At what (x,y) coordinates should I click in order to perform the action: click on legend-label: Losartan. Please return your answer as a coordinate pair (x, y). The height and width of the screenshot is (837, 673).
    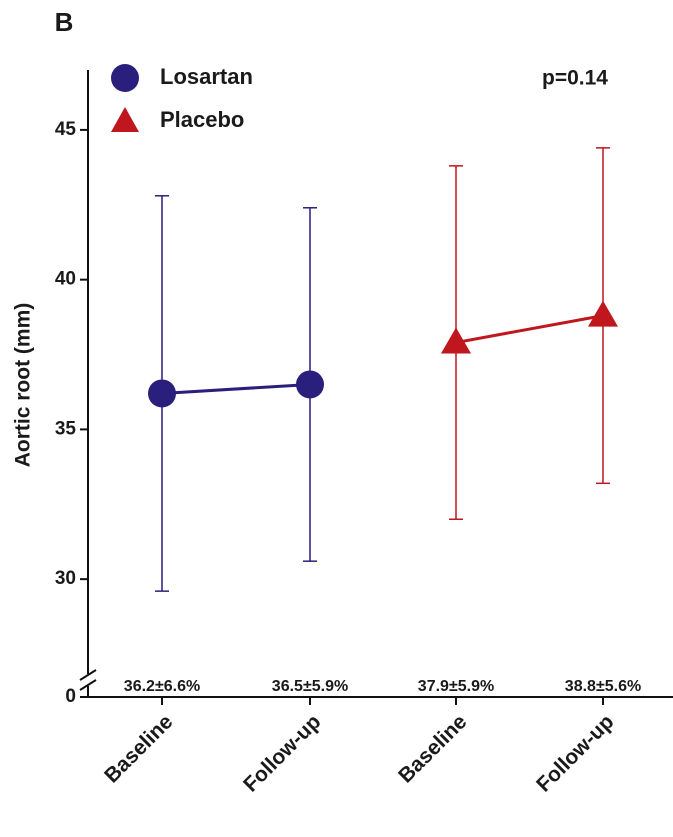
    Looking at the image, I should click on (206, 76).